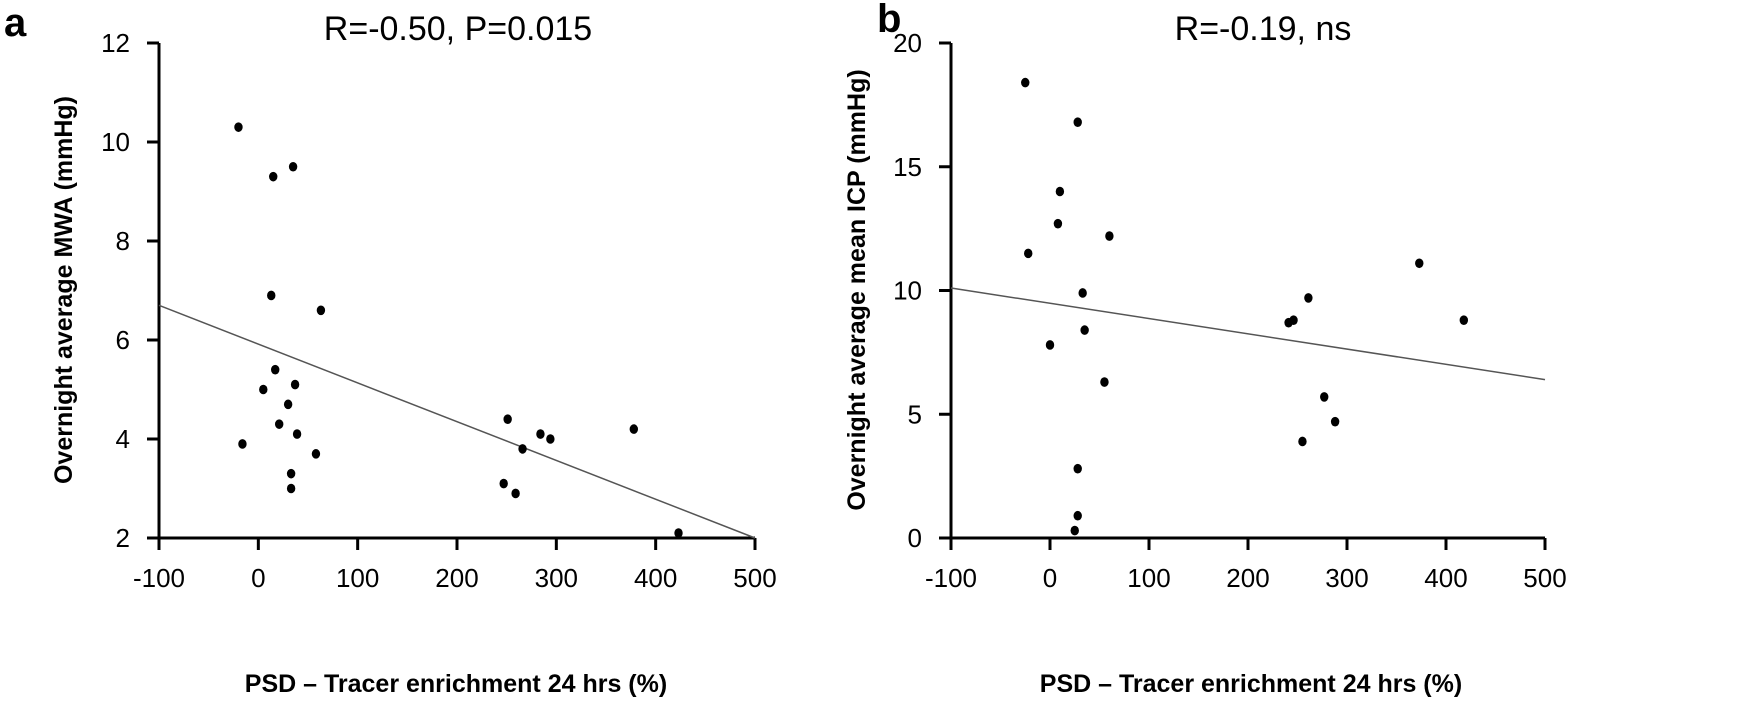 The width and height of the screenshot is (1742, 703). I want to click on panel-a-x-tick-label: 0, so click(258, 578).